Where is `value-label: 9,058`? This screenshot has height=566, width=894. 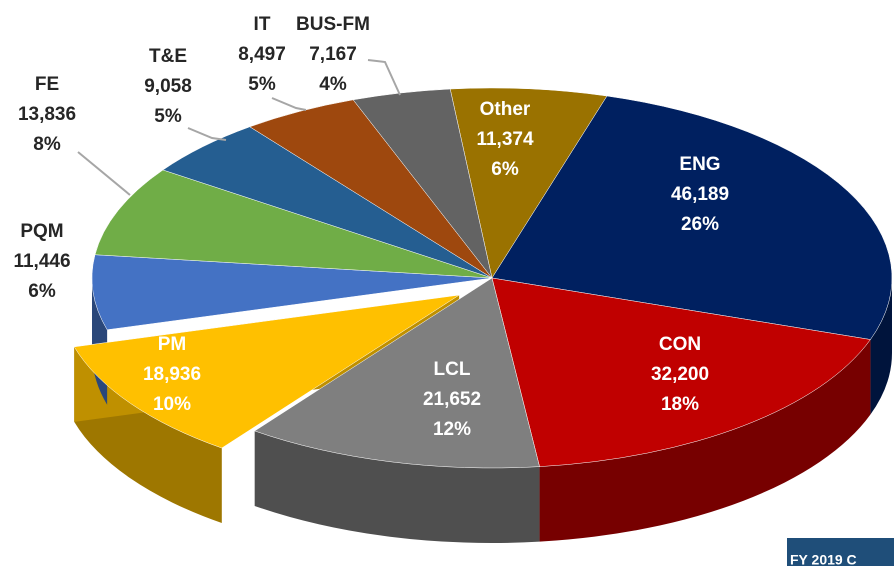
value-label: 9,058 is located at coordinates (168, 86).